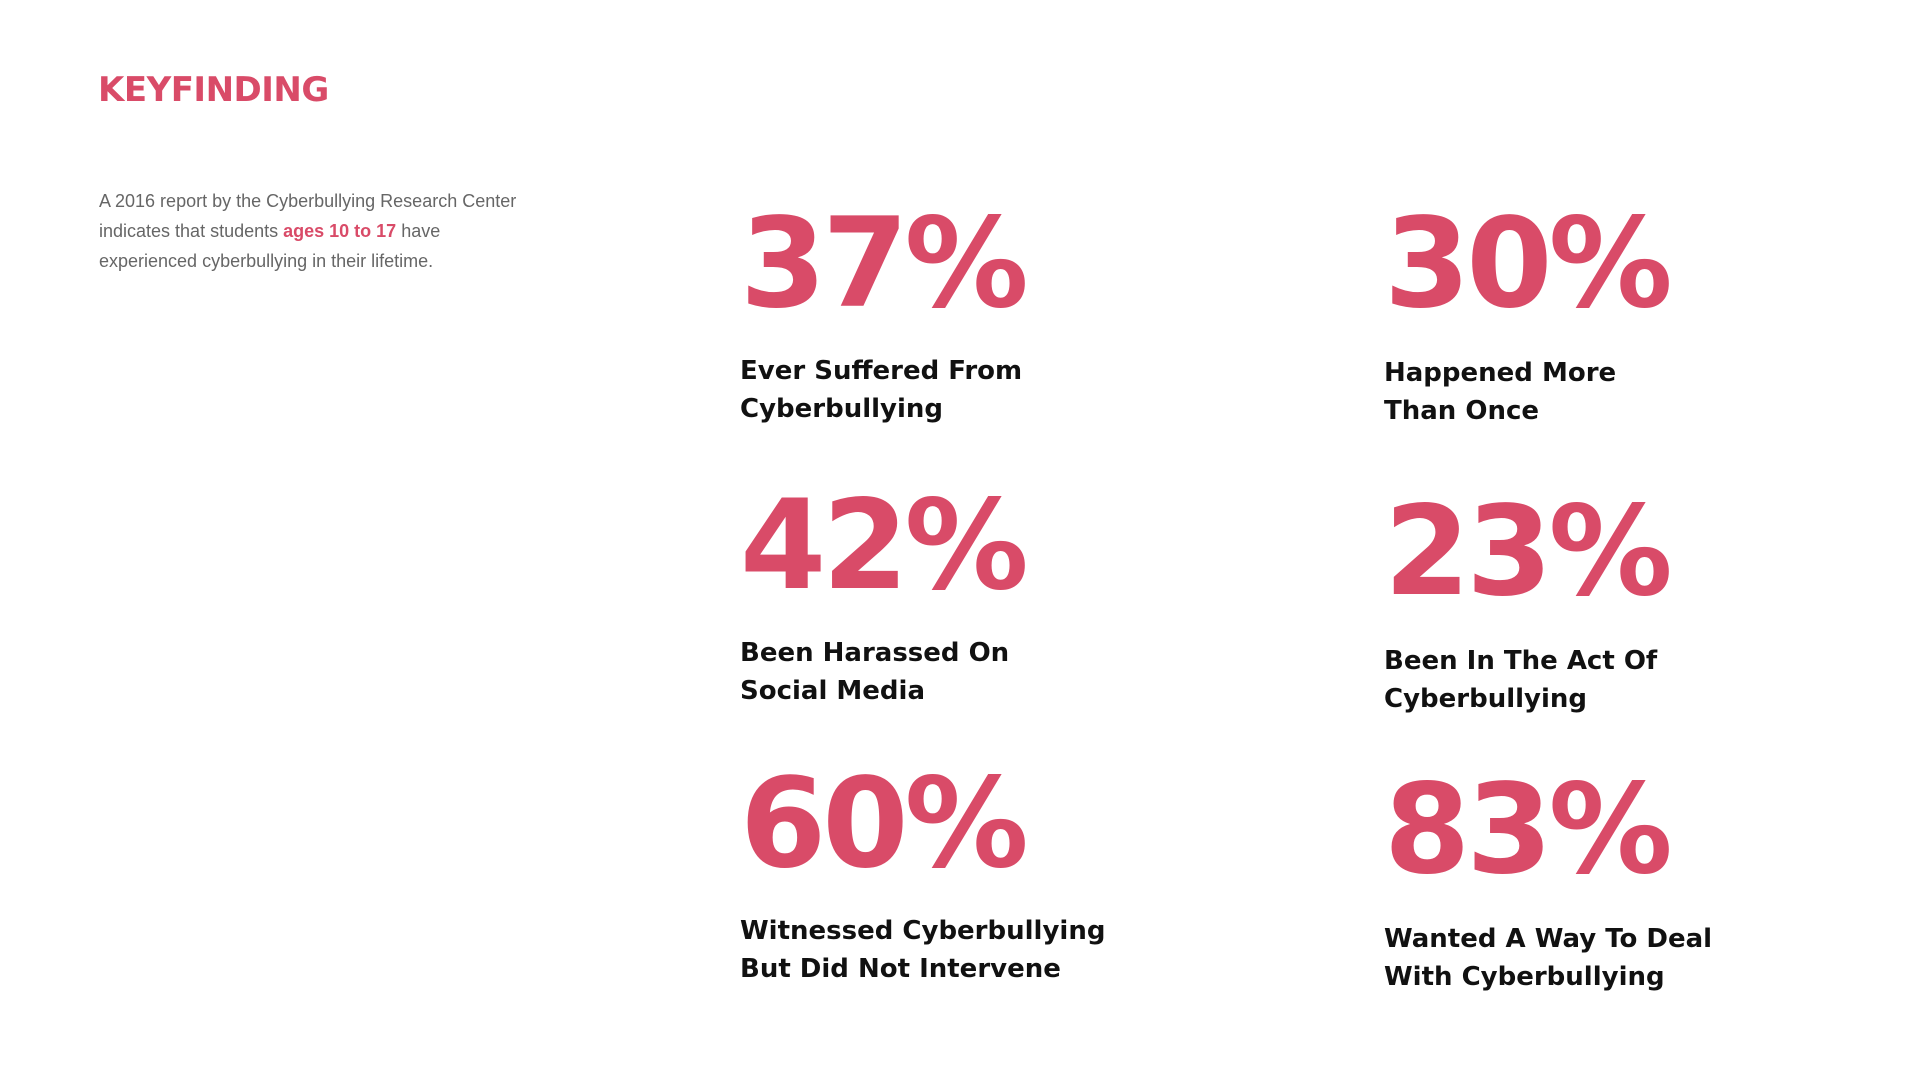 This screenshot has width=1920, height=1080. What do you see at coordinates (930, 390) in the screenshot?
I see `stat-label: Ever Suffered From Cyberbullying` at bounding box center [930, 390].